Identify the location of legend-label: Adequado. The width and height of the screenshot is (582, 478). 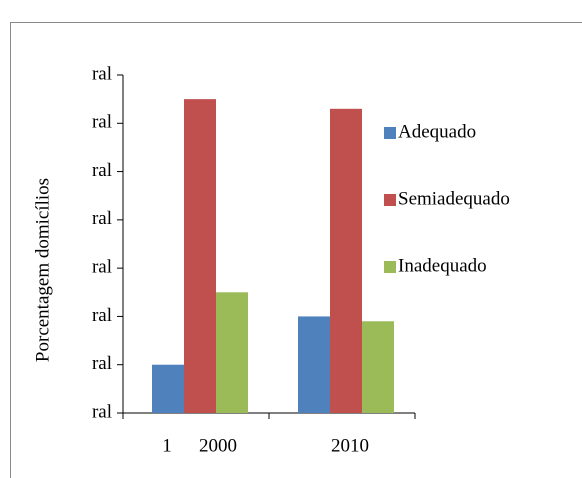
(437, 131).